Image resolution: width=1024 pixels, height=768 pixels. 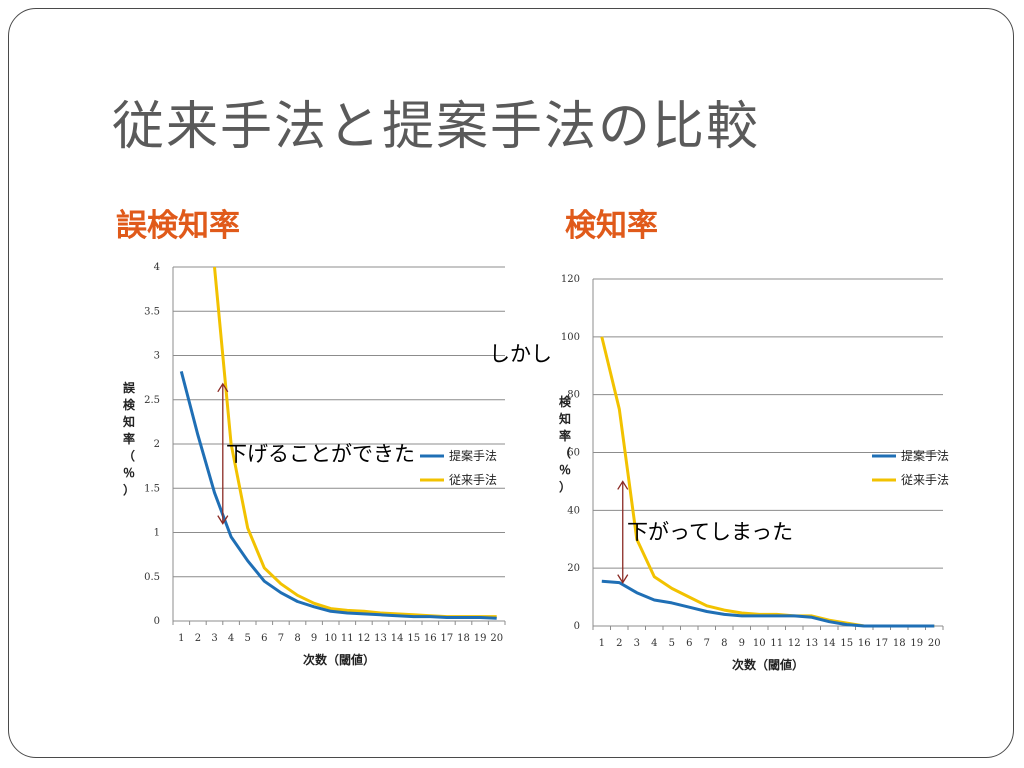 What do you see at coordinates (710, 532) in the screenshot?
I see `annotation-right: 下がってしまった` at bounding box center [710, 532].